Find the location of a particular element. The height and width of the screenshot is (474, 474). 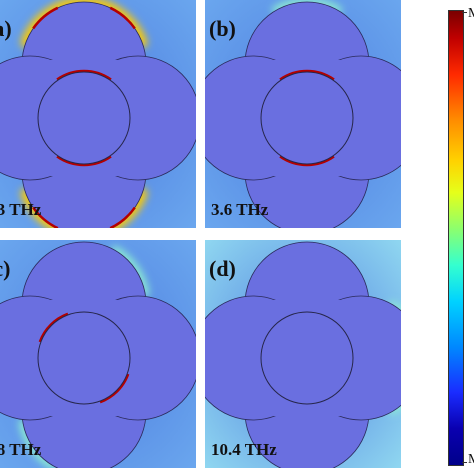

panel-letter: (a) is located at coordinates (6, 28).